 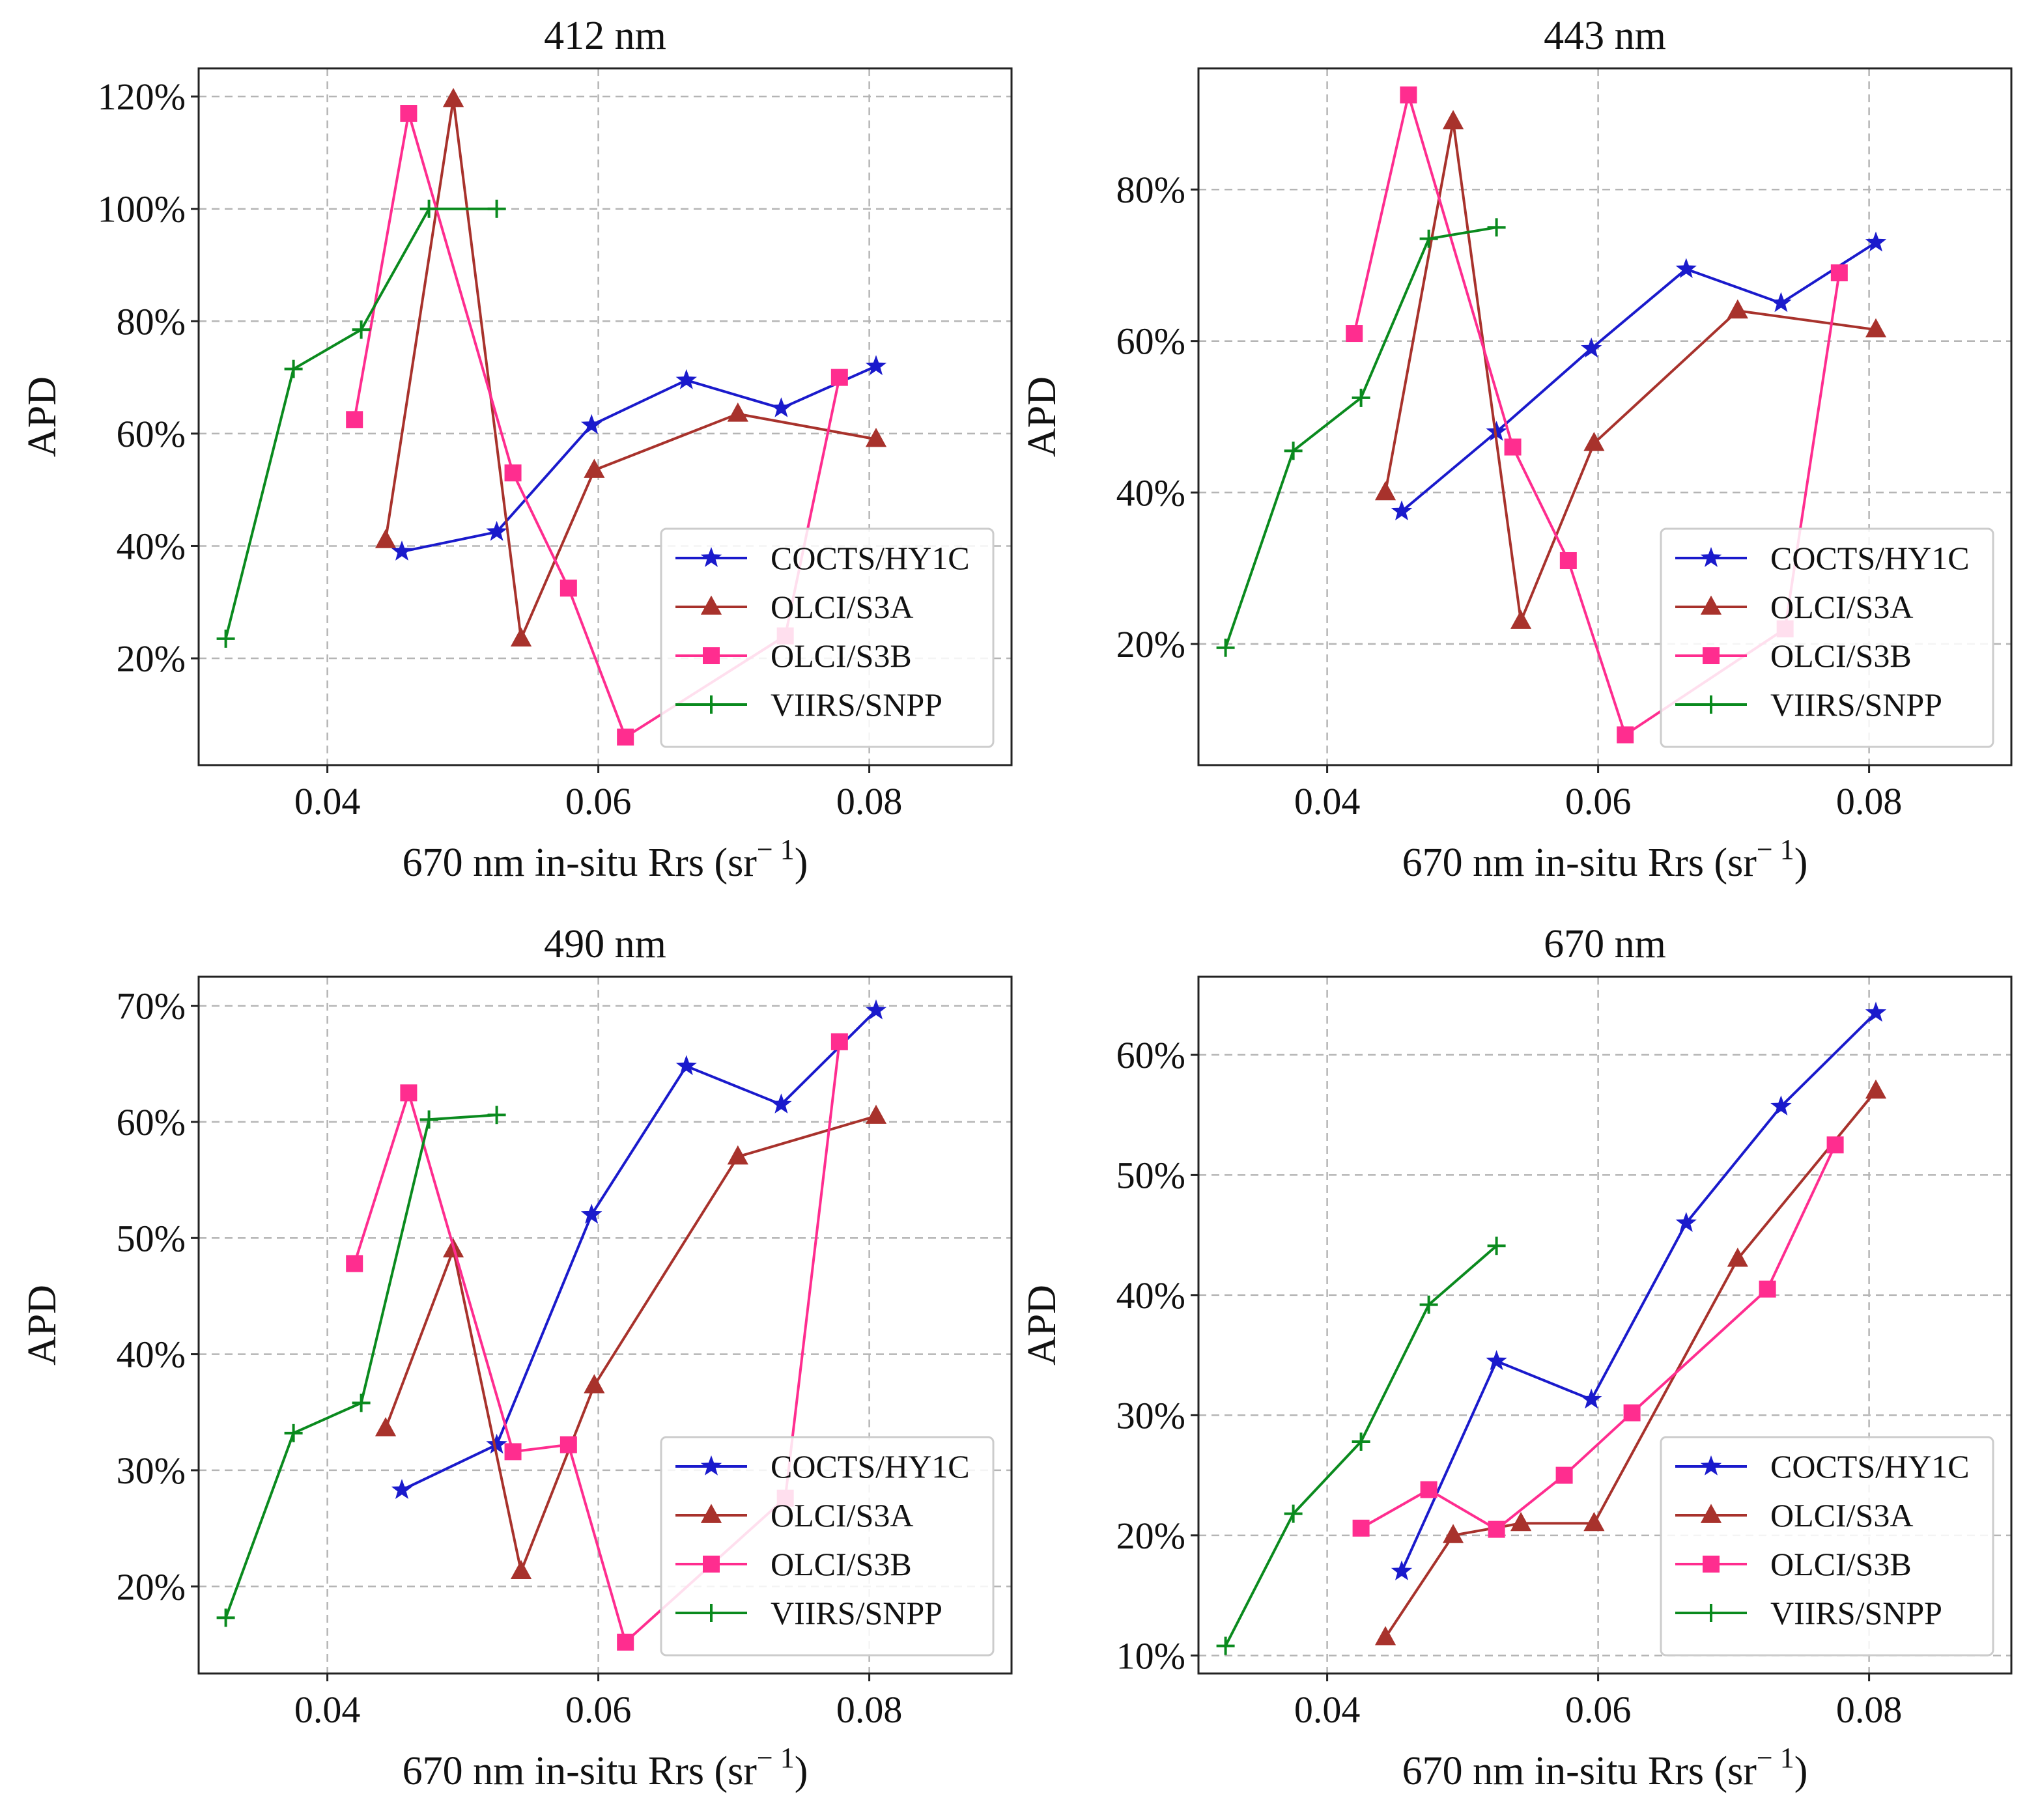 What do you see at coordinates (605, 36) in the screenshot?
I see `chart-title: 412 nm` at bounding box center [605, 36].